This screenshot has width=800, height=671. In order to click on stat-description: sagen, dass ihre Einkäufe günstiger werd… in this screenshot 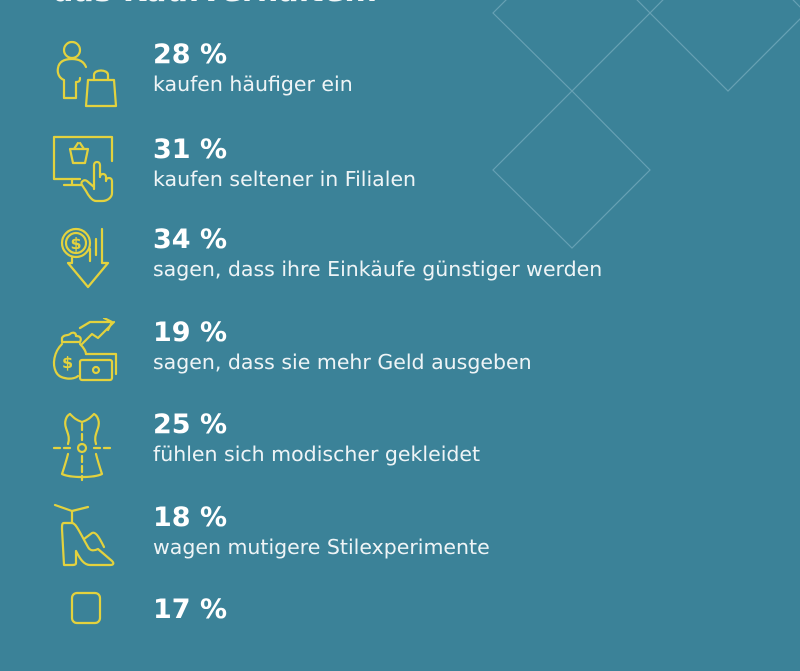, I will do `click(378, 269)`.